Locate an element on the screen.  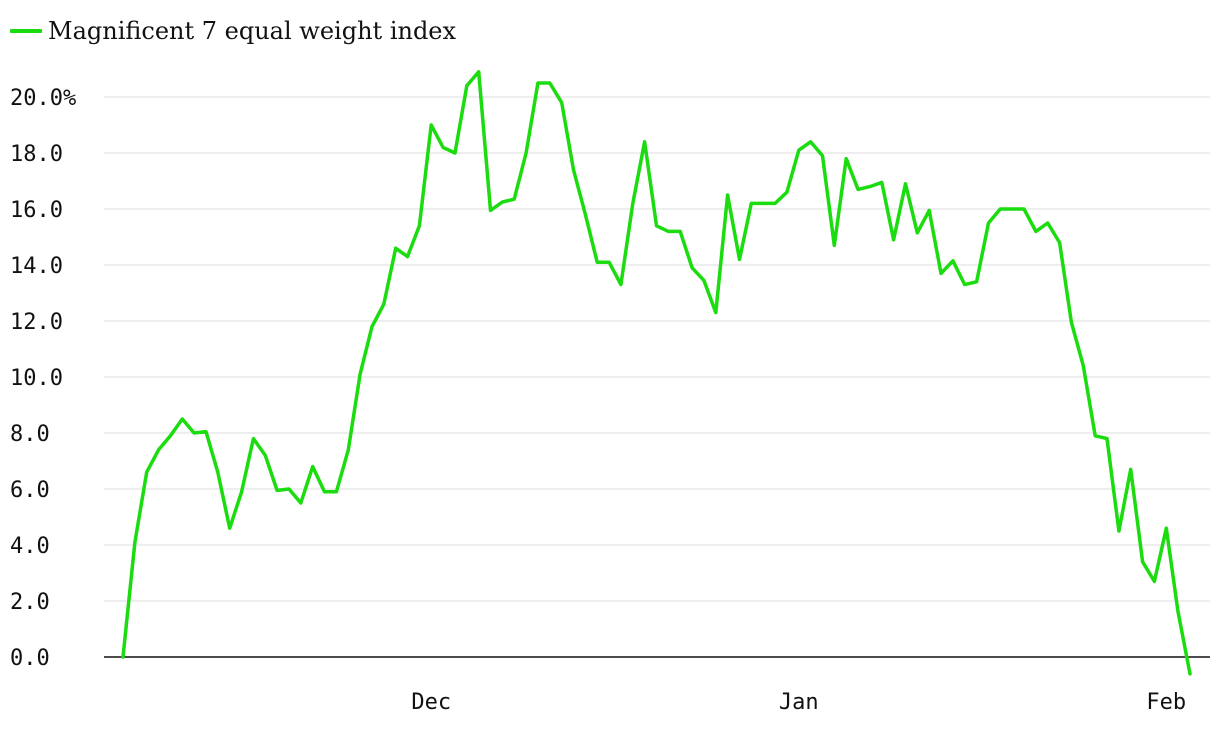
y-tick-label: 4.0 is located at coordinates (30, 546).